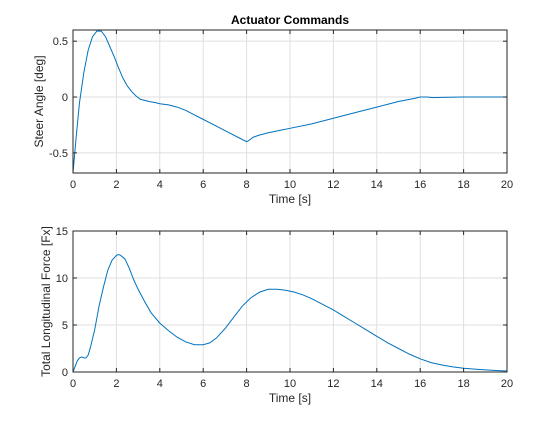  I want to click on chart-steer-x-axis-label: Time [s], so click(290, 199).